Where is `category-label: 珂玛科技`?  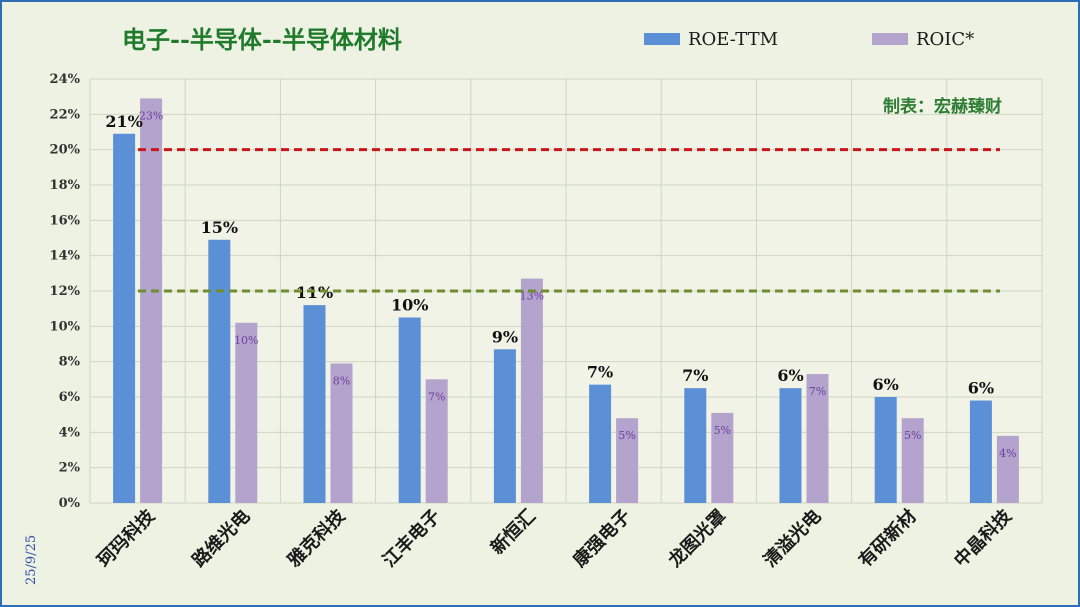 category-label: 珂玛科技 is located at coordinates (126, 537).